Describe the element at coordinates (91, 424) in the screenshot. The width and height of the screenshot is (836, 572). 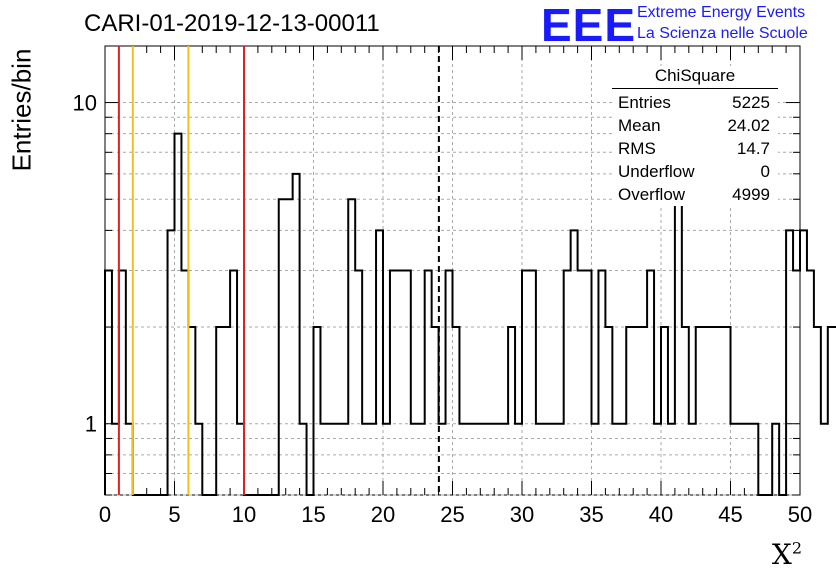
I see `y-tick-label: 1` at that location.